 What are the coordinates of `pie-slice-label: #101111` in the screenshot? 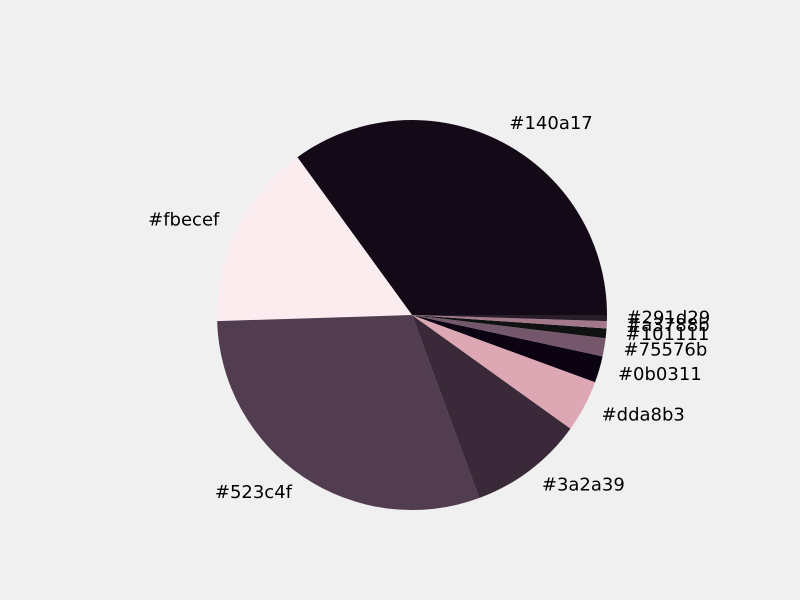 It's located at (668, 334).